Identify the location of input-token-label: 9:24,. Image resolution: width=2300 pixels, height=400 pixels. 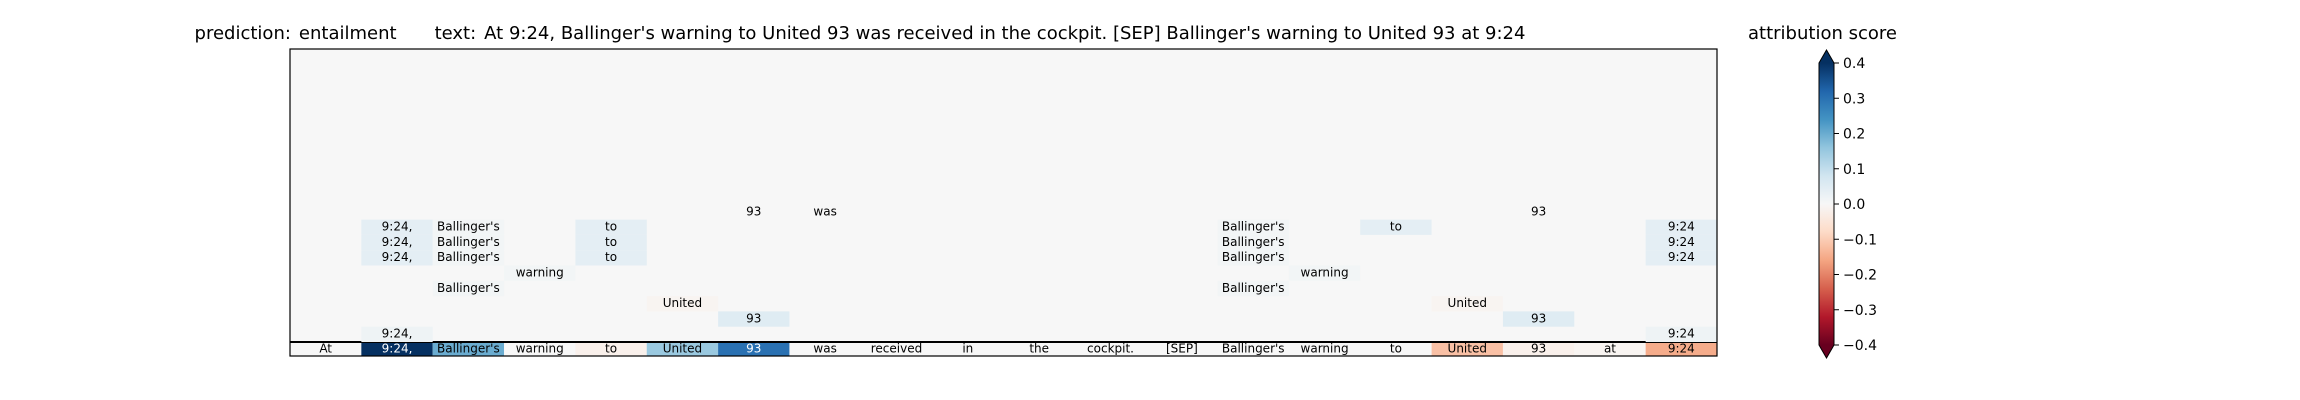
(397, 349).